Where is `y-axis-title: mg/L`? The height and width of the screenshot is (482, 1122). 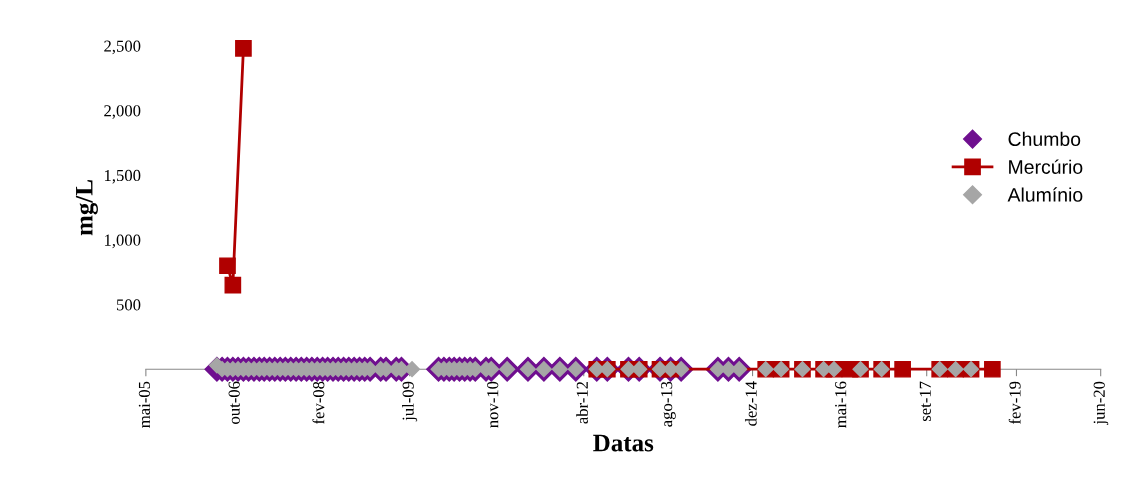
y-axis-title: mg/L is located at coordinates (86, 208).